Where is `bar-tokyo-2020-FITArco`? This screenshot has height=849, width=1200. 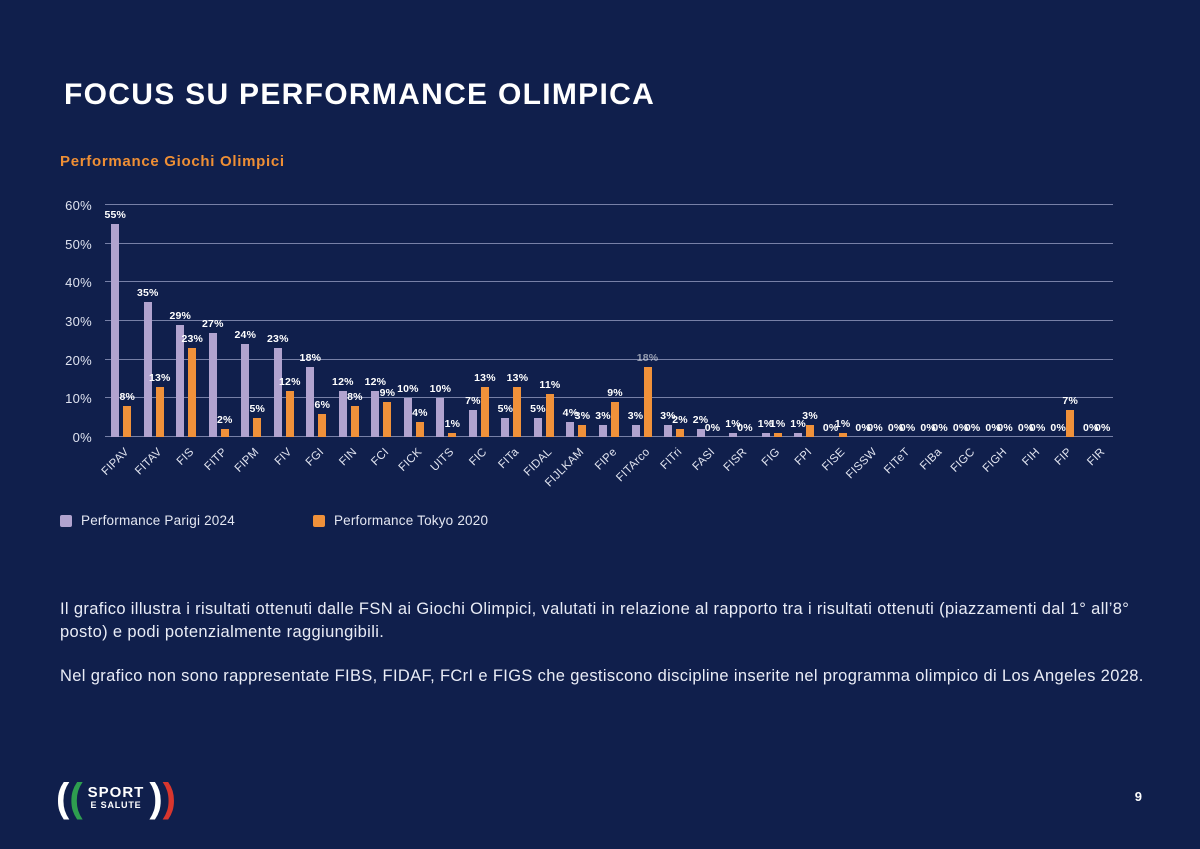
bar-tokyo-2020-FITArco is located at coordinates (647, 402).